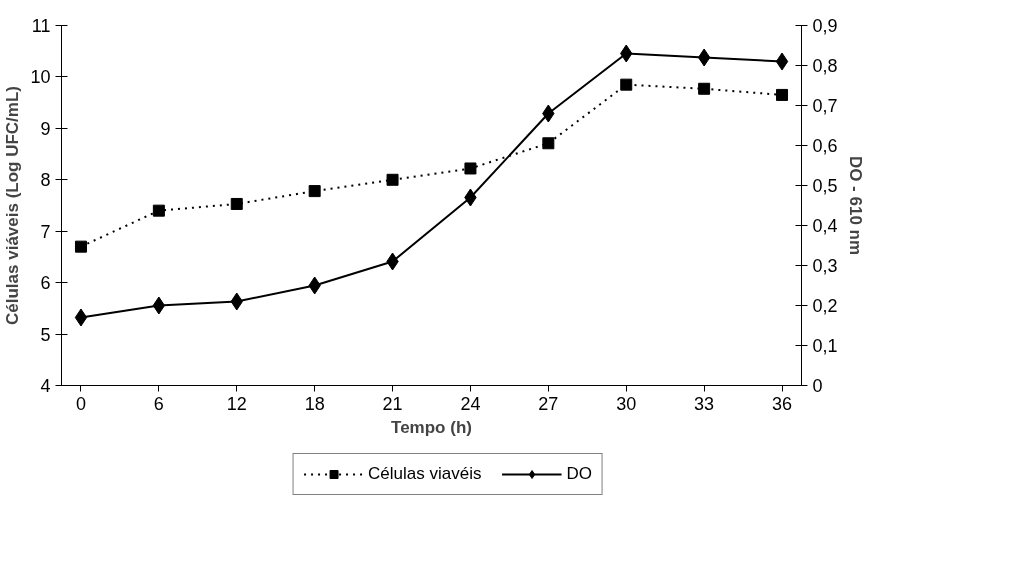 The height and width of the screenshot is (575, 1014). What do you see at coordinates (425, 474) in the screenshot?
I see `legend-label: Células viavéis` at bounding box center [425, 474].